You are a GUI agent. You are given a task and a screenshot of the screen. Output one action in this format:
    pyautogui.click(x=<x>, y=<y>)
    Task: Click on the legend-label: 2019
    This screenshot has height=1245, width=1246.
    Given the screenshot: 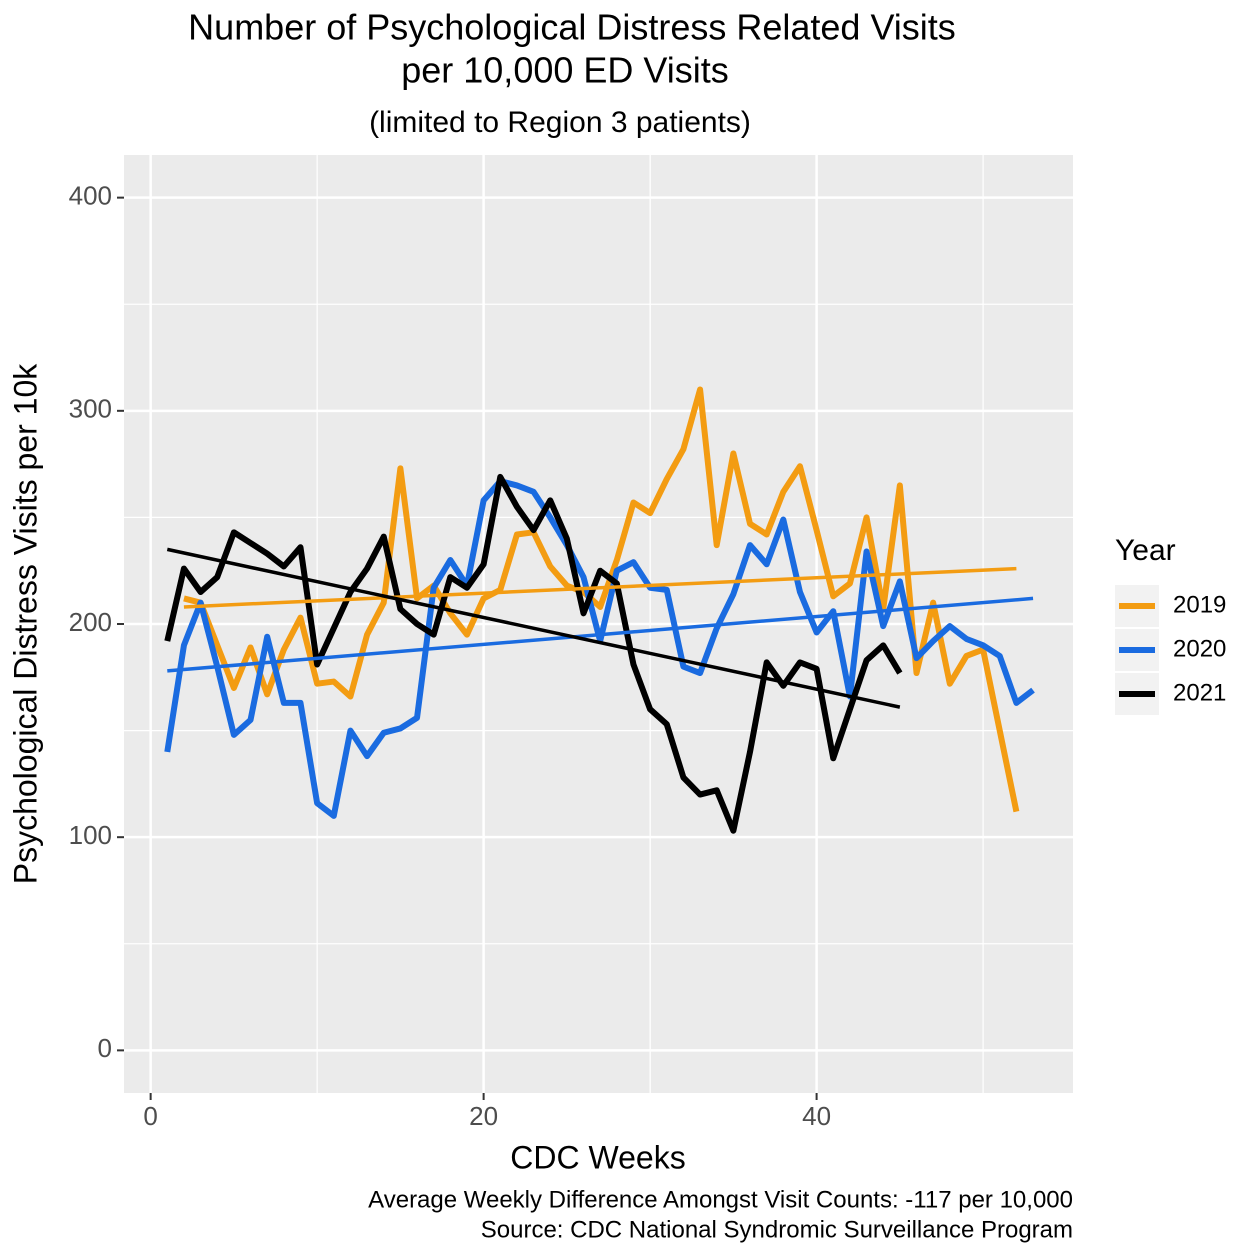 What is the action you would take?
    pyautogui.click(x=1199, y=604)
    